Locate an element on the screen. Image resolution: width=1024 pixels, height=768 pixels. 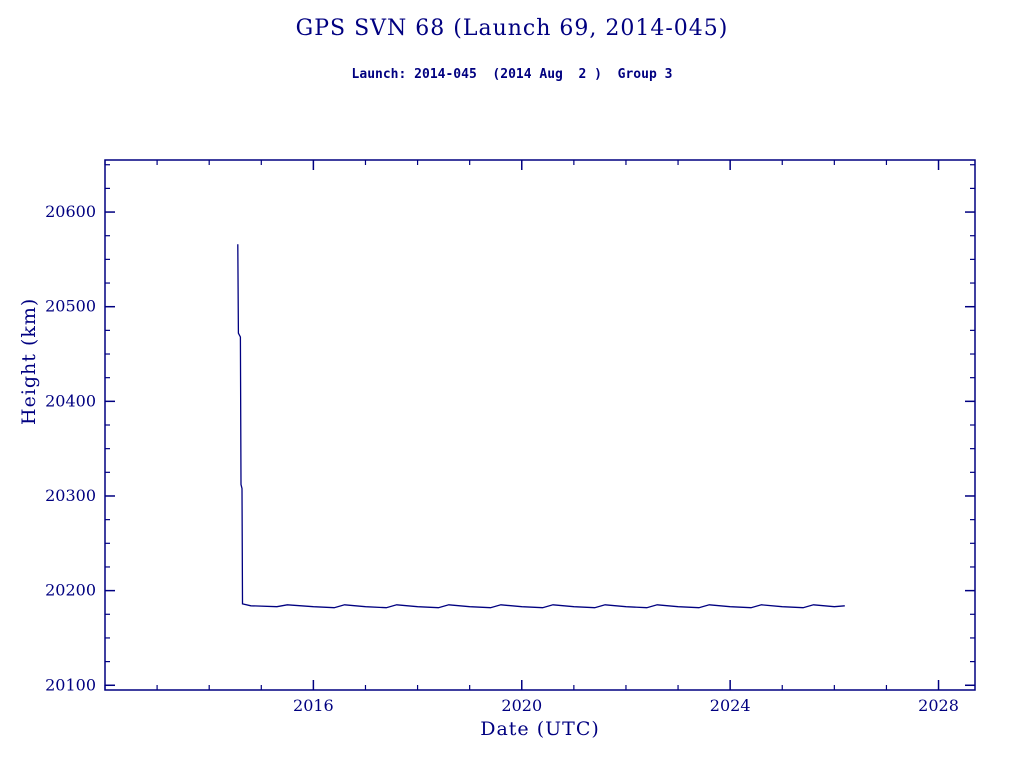
x-tick-label: 2016 is located at coordinates (313, 705).